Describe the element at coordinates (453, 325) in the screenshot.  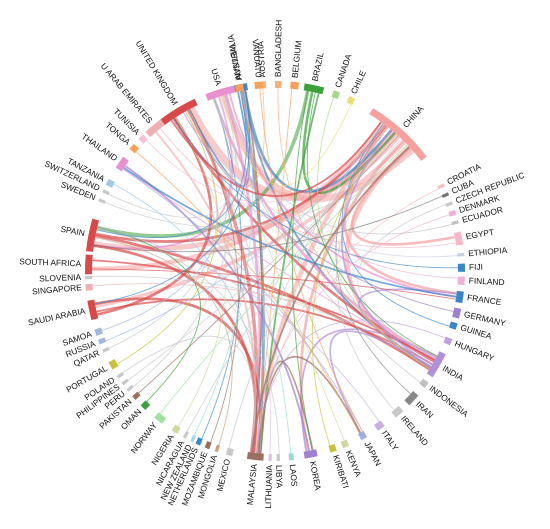
I see `node-arc-guinea` at that location.